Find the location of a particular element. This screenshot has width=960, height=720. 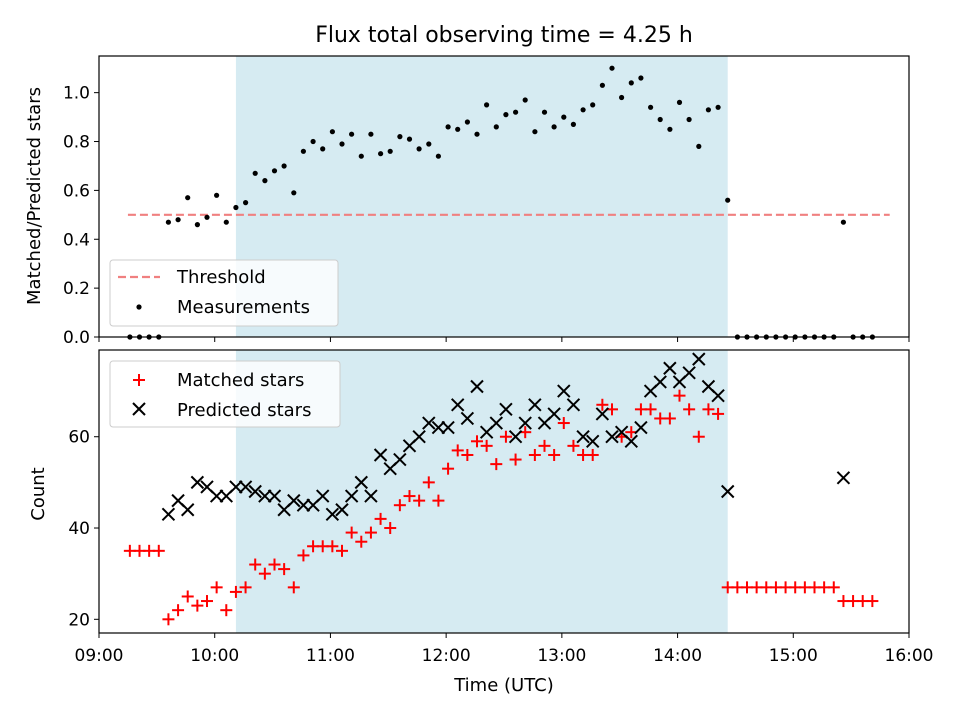

legend-predicted-label: Predicted stars is located at coordinates (244, 410).